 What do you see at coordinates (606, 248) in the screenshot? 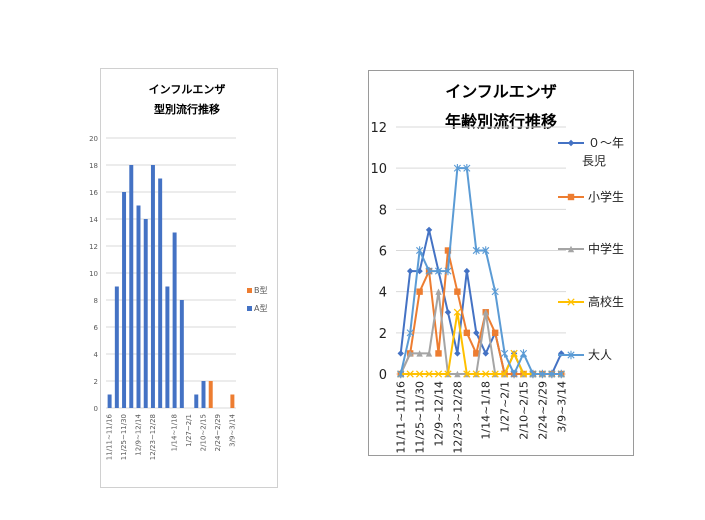
I see `legend-label-2: 中学生` at bounding box center [606, 248].